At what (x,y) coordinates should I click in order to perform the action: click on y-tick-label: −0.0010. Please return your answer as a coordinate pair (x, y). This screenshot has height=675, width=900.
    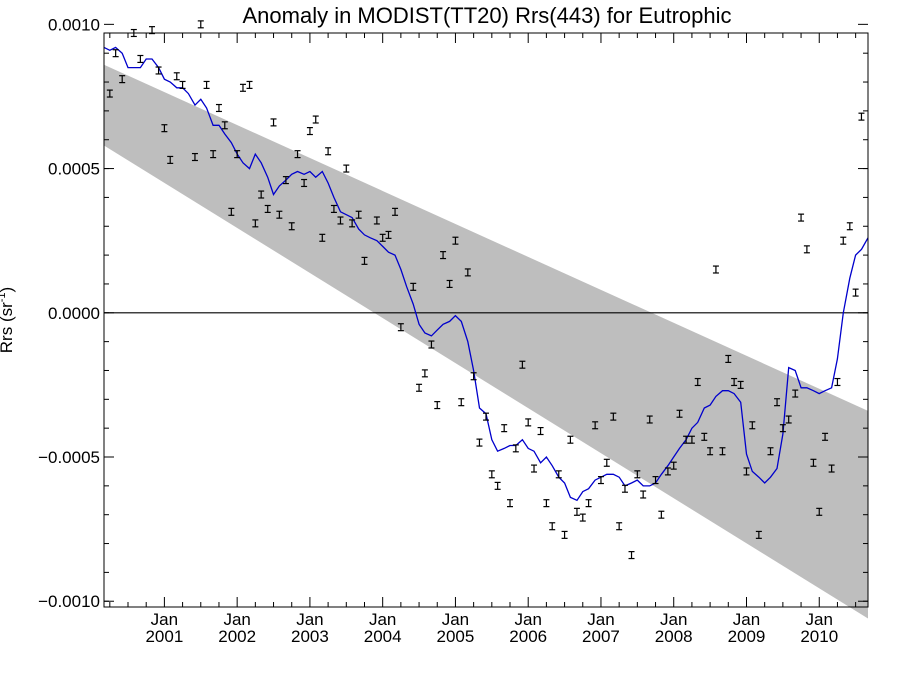
    Looking at the image, I should click on (69, 601).